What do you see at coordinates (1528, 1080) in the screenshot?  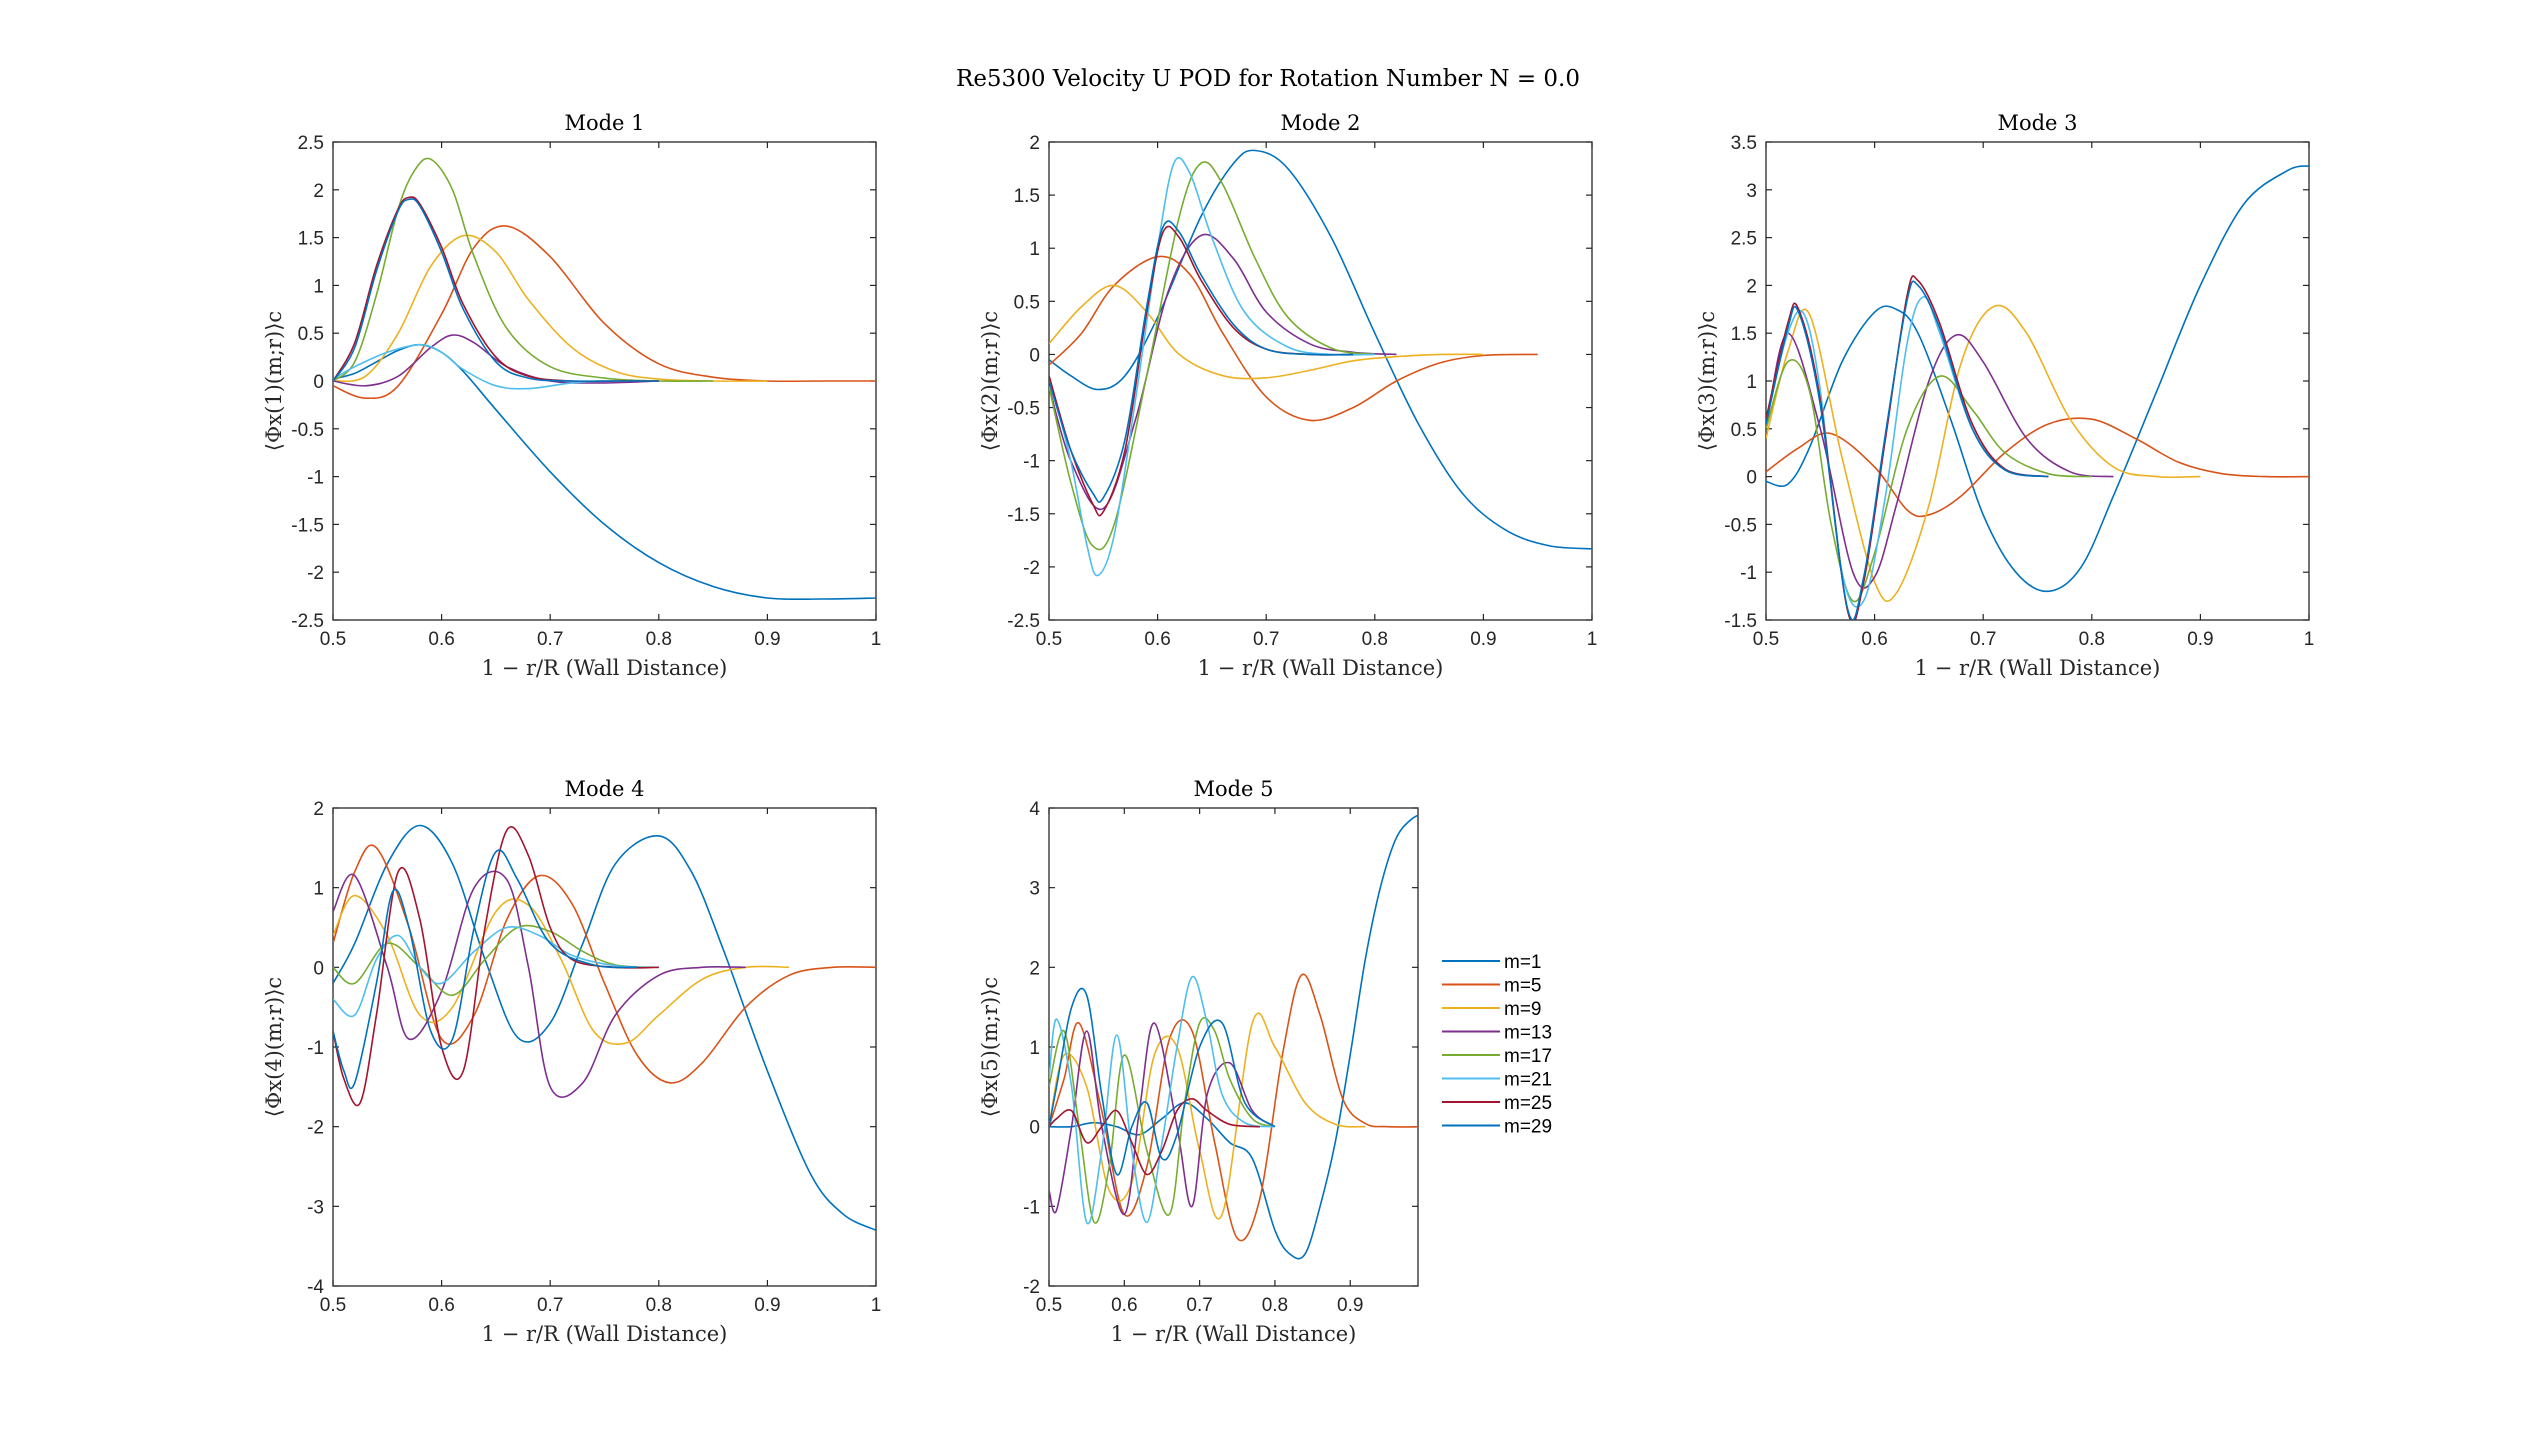 I see `legend-label: m=21` at bounding box center [1528, 1080].